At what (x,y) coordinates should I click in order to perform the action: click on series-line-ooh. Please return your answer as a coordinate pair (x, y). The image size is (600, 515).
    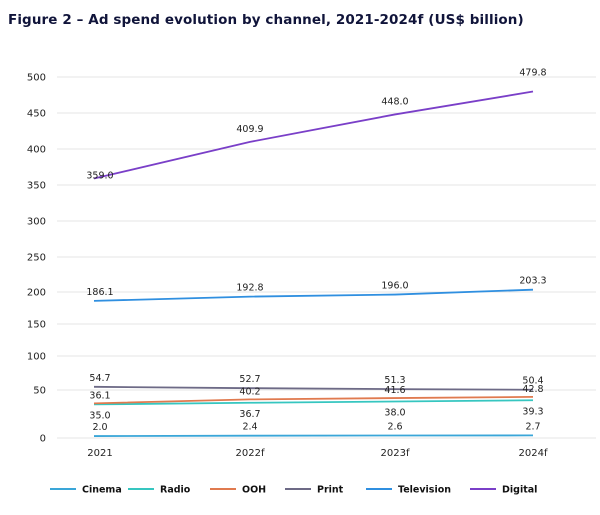
    Looking at the image, I should click on (313, 400).